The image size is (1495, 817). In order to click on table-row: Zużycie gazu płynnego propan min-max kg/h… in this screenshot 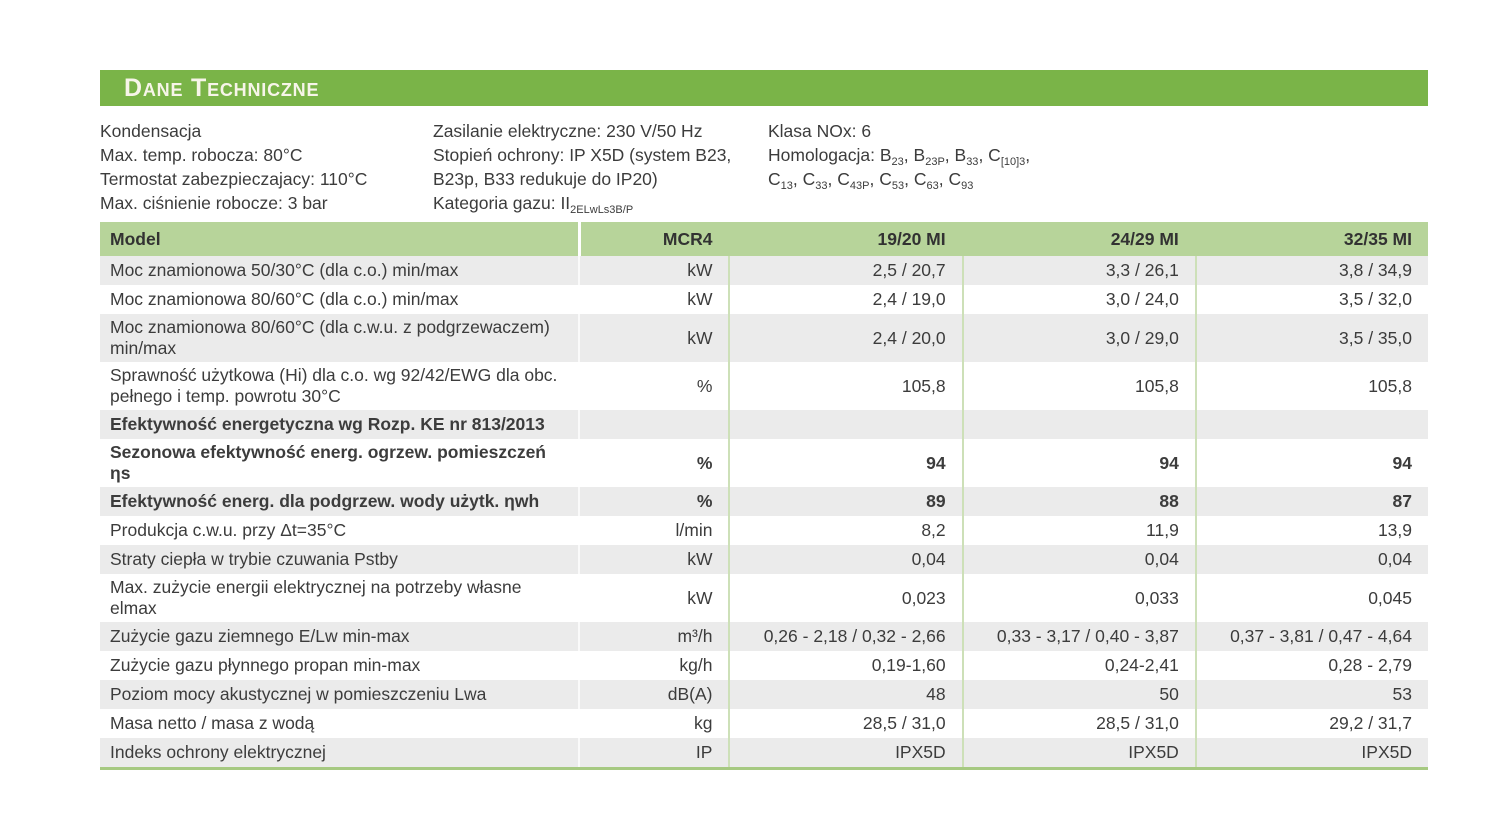, I will do `click(764, 665)`.